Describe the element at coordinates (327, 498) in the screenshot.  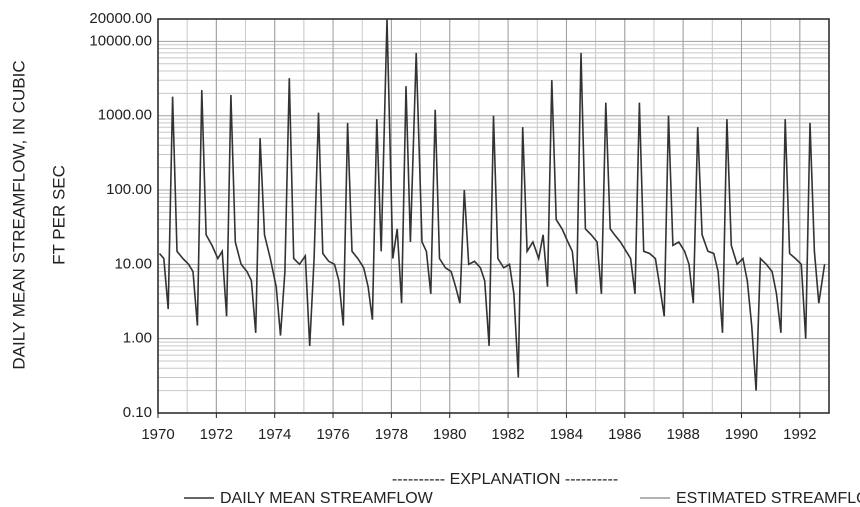
I see `legend-label: DAILY MEAN STREAMFLOW` at that location.